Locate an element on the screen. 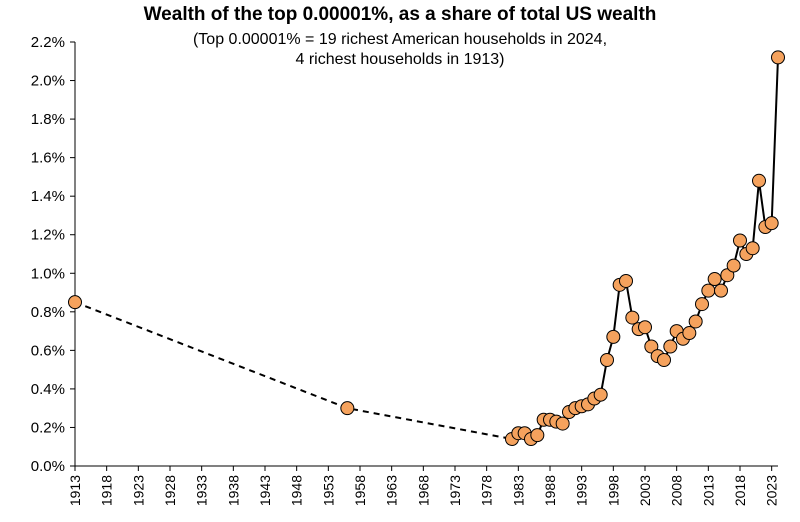 This screenshot has height=522, width=800. x-tick-label: 1983 is located at coordinates (518, 490).